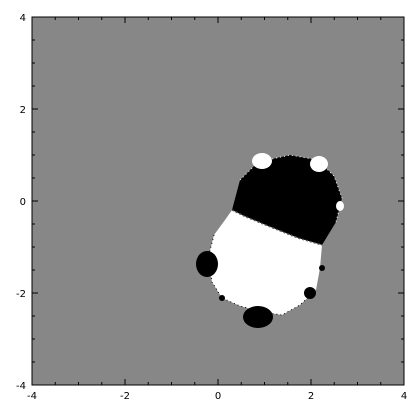 This screenshot has height=411, width=409. Describe the element at coordinates (23, 110) in the screenshot. I see `y-tick-label: 2` at that location.